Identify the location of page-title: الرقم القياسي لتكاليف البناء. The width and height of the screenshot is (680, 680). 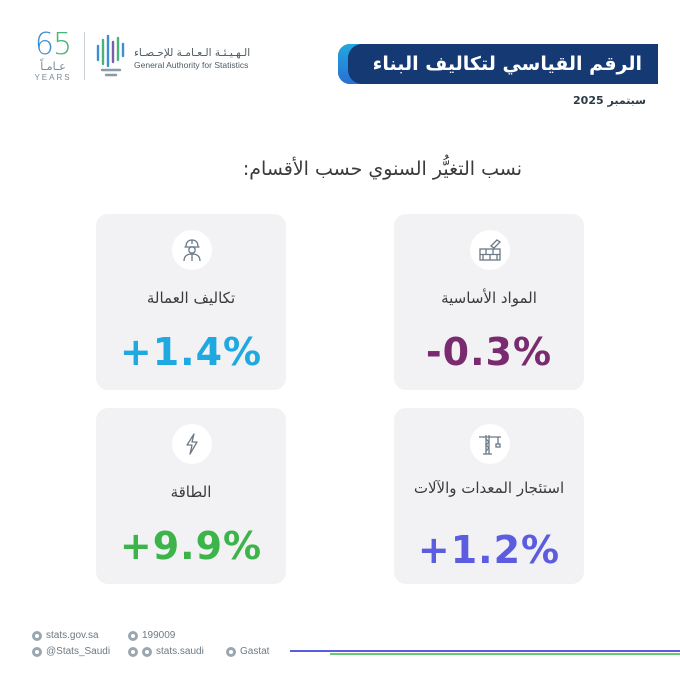
(507, 64).